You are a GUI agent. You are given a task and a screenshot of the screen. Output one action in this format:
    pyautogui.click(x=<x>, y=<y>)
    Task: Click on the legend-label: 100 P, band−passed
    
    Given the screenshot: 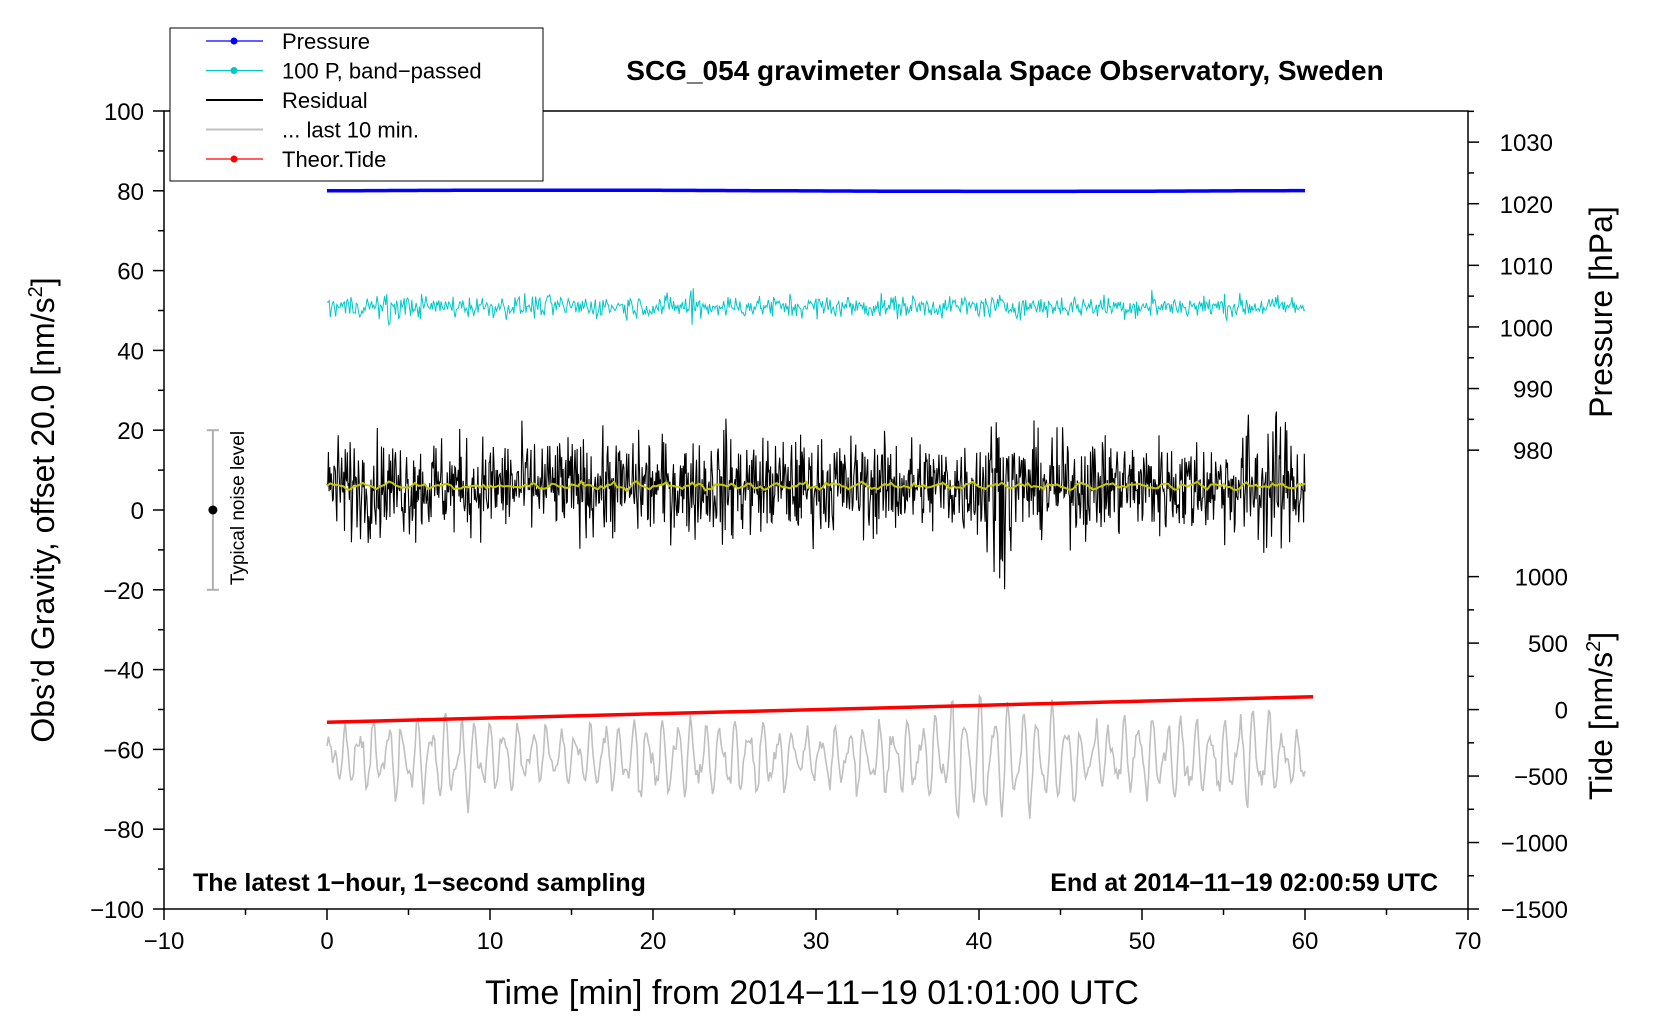 What is the action you would take?
    pyautogui.click(x=382, y=71)
    